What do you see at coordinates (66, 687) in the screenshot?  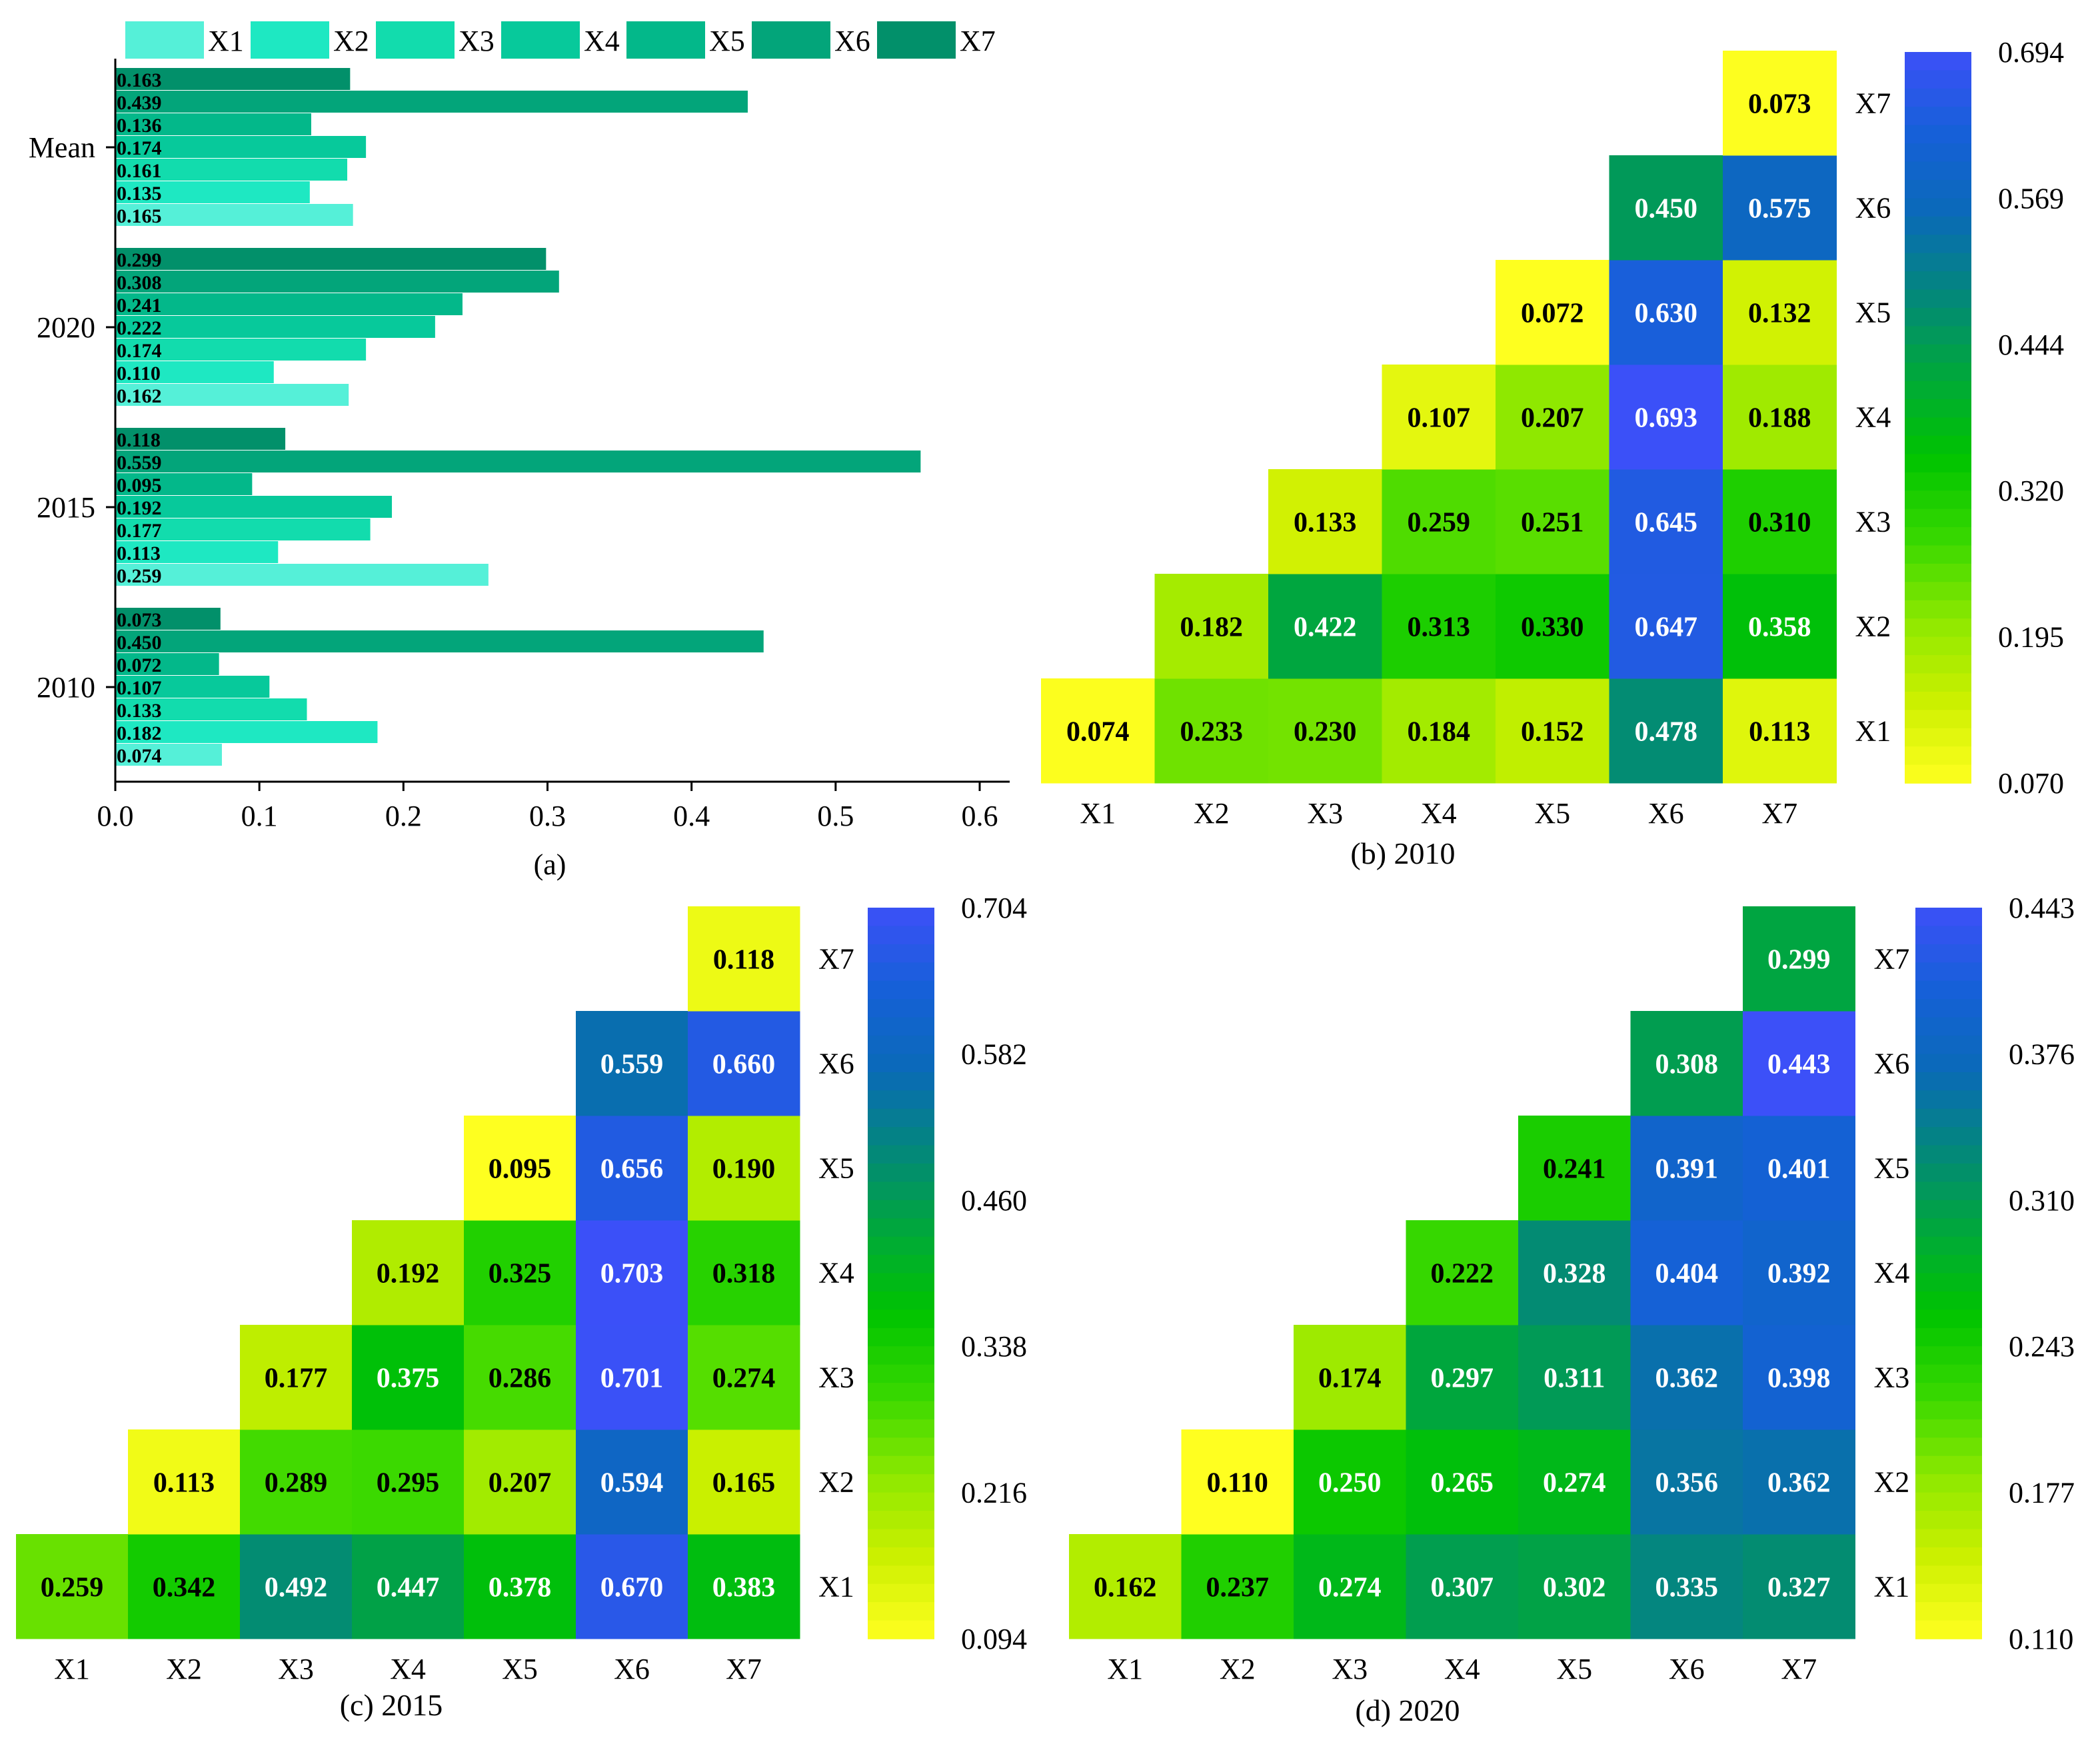 I see `y-tick-label: 2010` at bounding box center [66, 687].